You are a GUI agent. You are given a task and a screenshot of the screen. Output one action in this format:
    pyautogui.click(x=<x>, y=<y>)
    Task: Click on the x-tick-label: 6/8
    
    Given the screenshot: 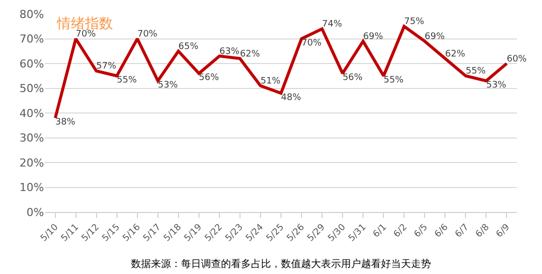 What is the action you would take?
    pyautogui.click(x=483, y=231)
    